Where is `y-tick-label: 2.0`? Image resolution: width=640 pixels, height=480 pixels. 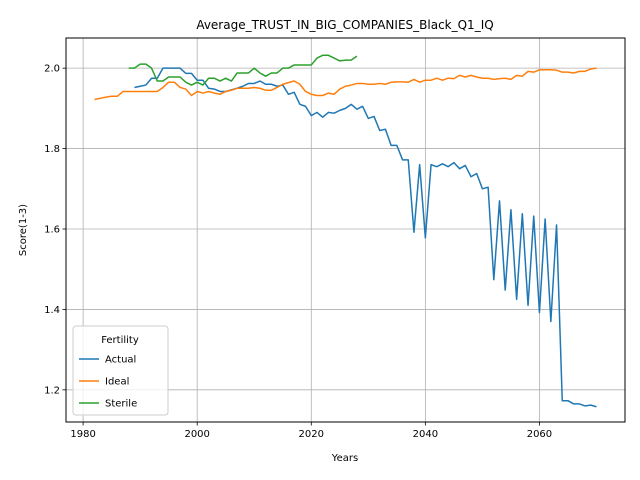
y-tick-label: 2.0 is located at coordinates (52, 69).